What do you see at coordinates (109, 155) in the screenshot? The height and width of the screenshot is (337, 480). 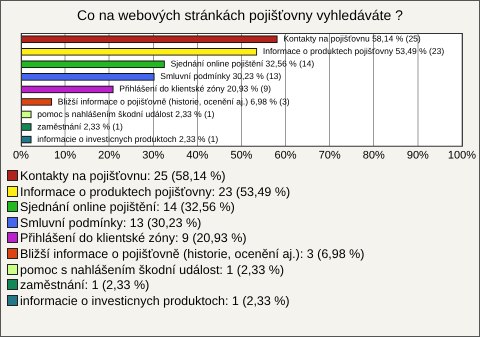 I see `x-tick-label: 20%` at bounding box center [109, 155].